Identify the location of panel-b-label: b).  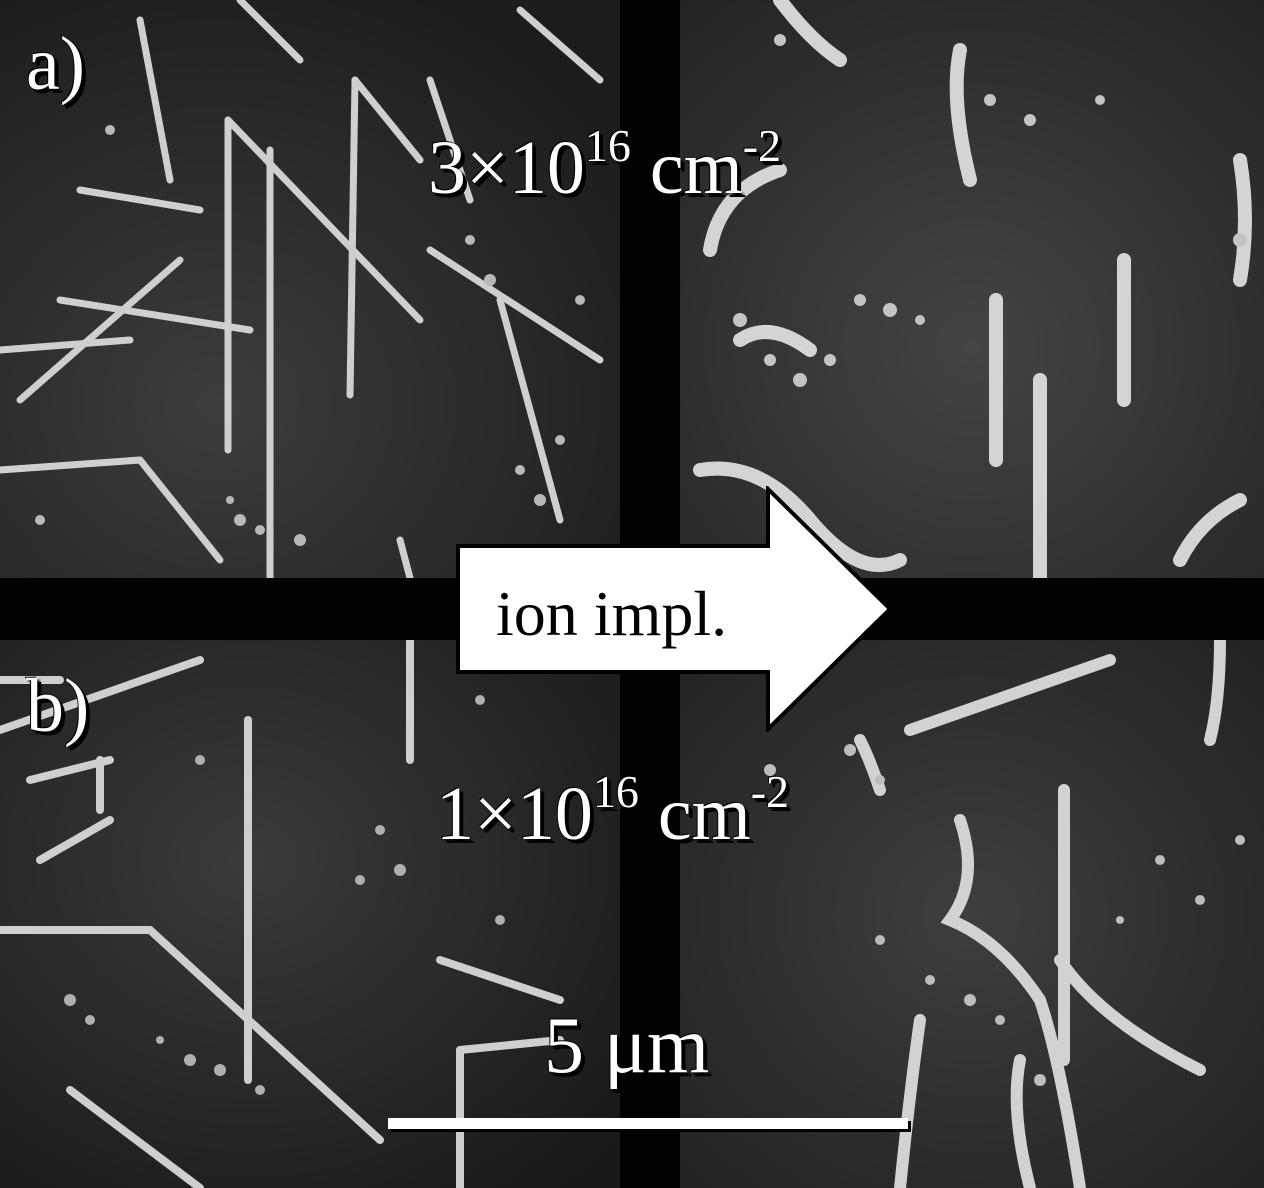
(58, 706).